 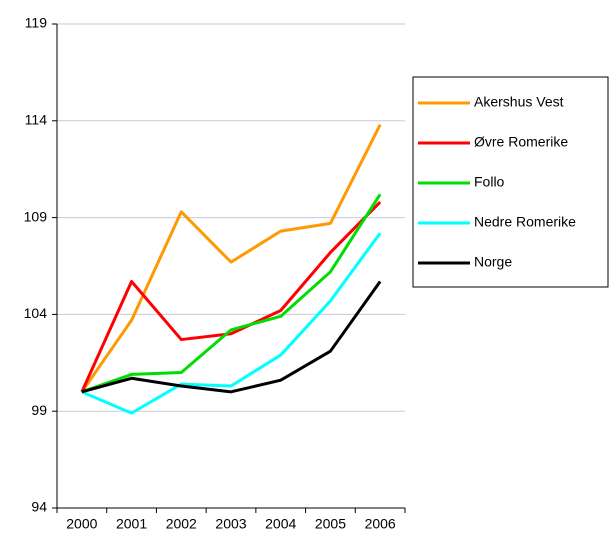 I want to click on y-tick-label: 99, so click(x=39, y=410).